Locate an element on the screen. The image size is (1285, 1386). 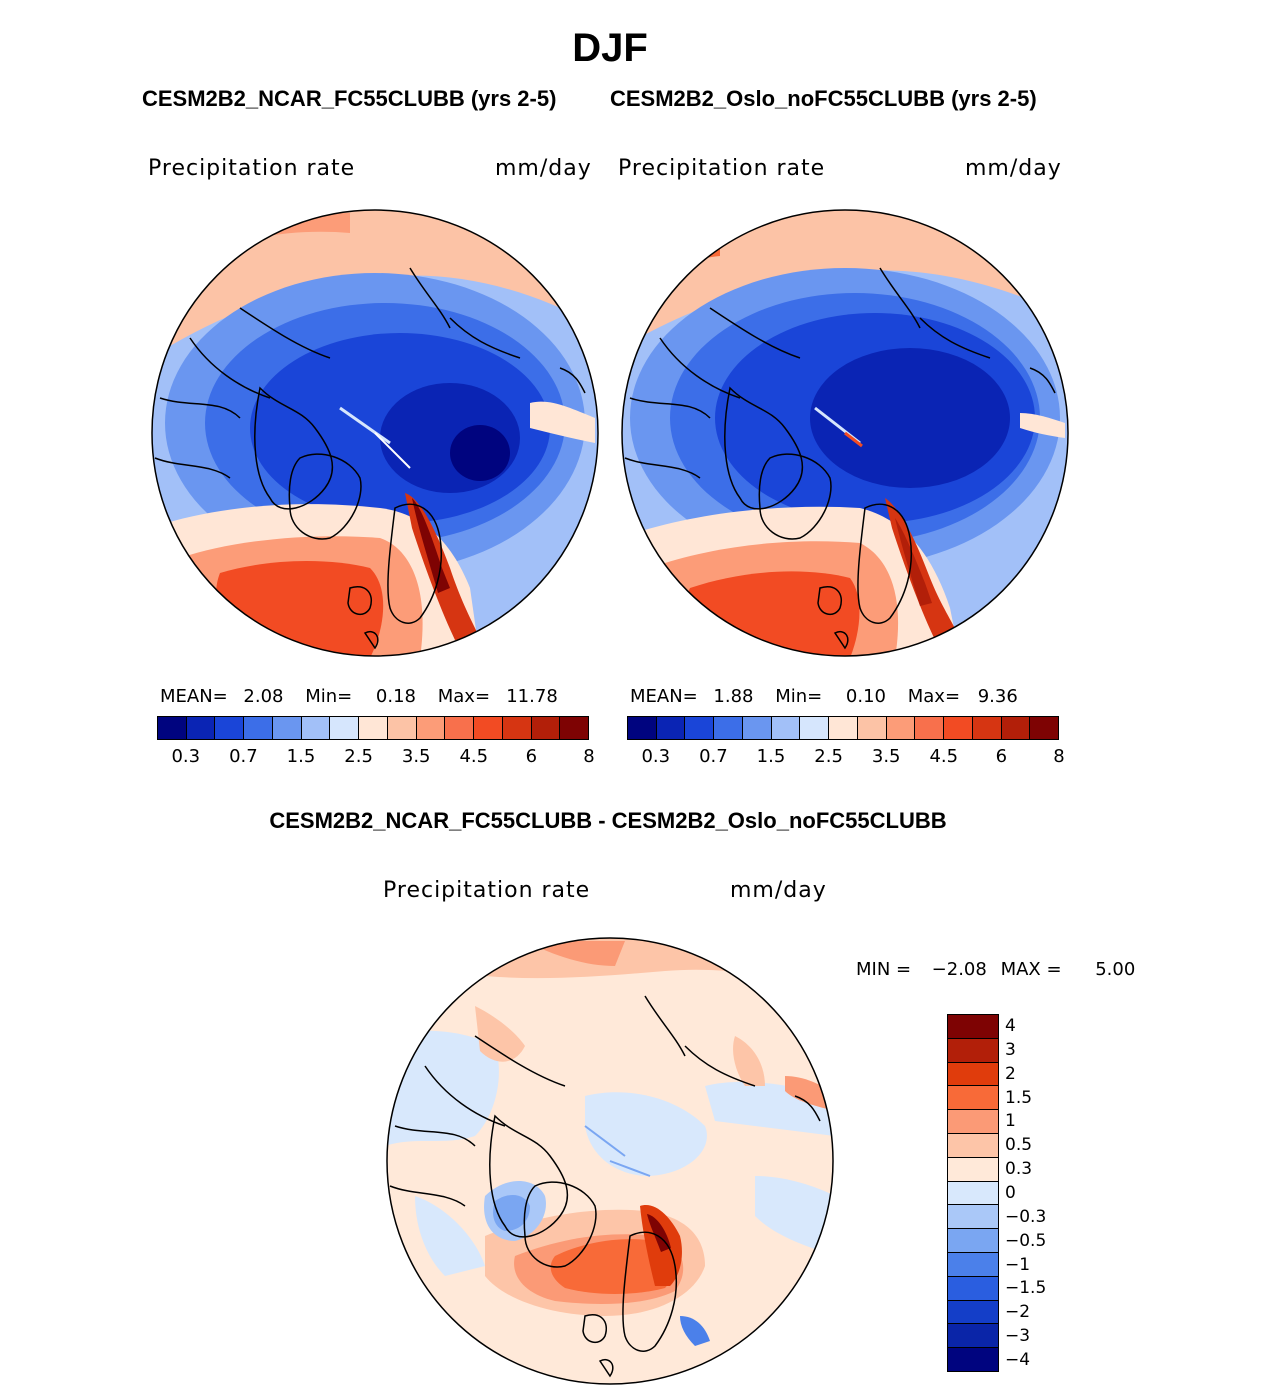
diff-min-value: −2.08 is located at coordinates (959, 969).